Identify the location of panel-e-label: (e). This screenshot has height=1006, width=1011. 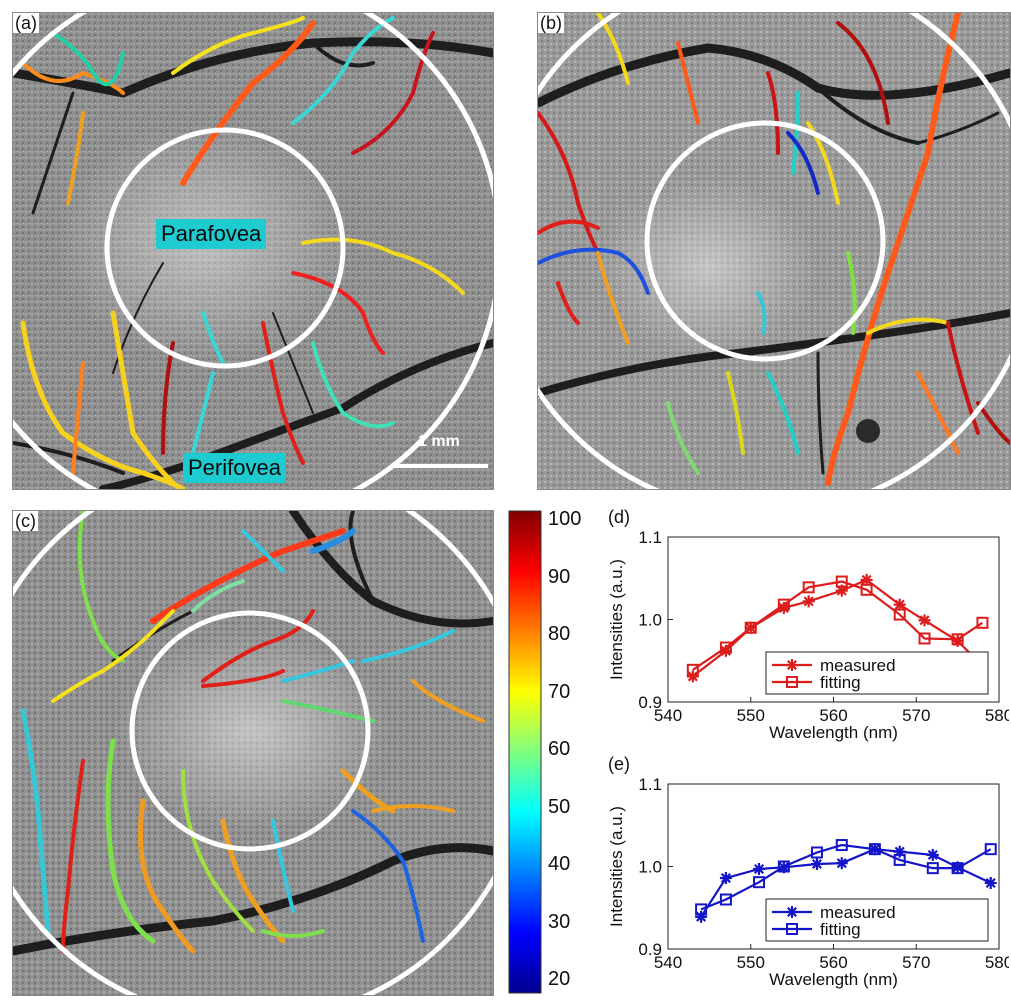
(619, 764).